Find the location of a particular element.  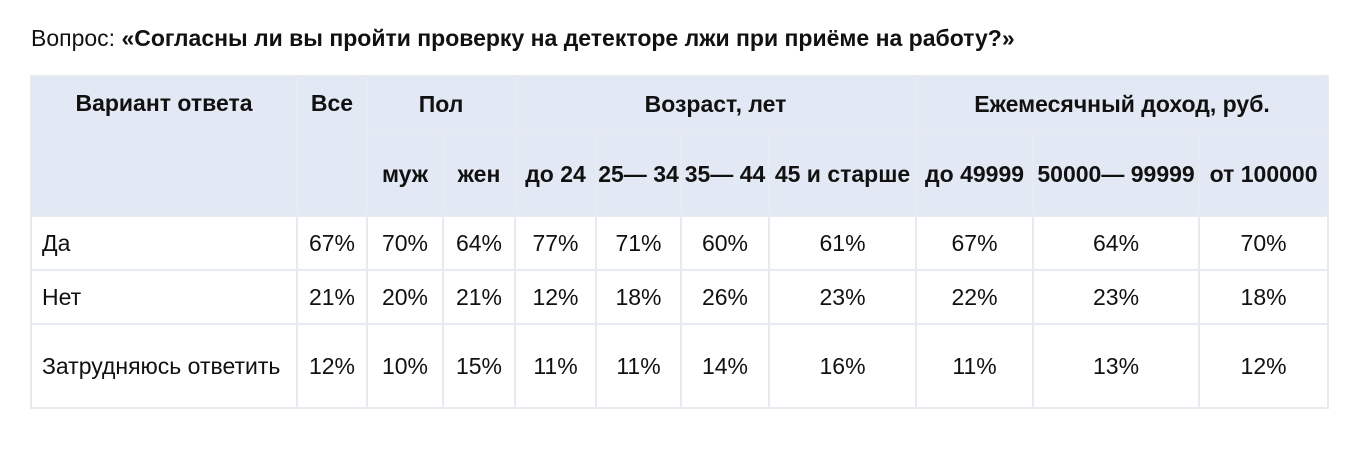

data-cell: 71% is located at coordinates (638, 243).